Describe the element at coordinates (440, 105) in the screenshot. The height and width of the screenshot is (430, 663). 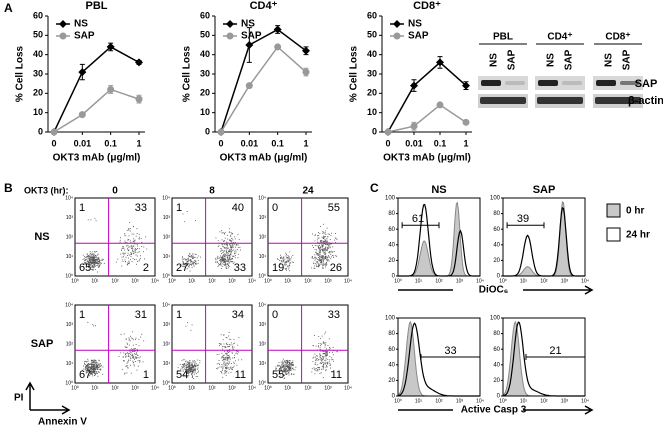
I see `marker` at that location.